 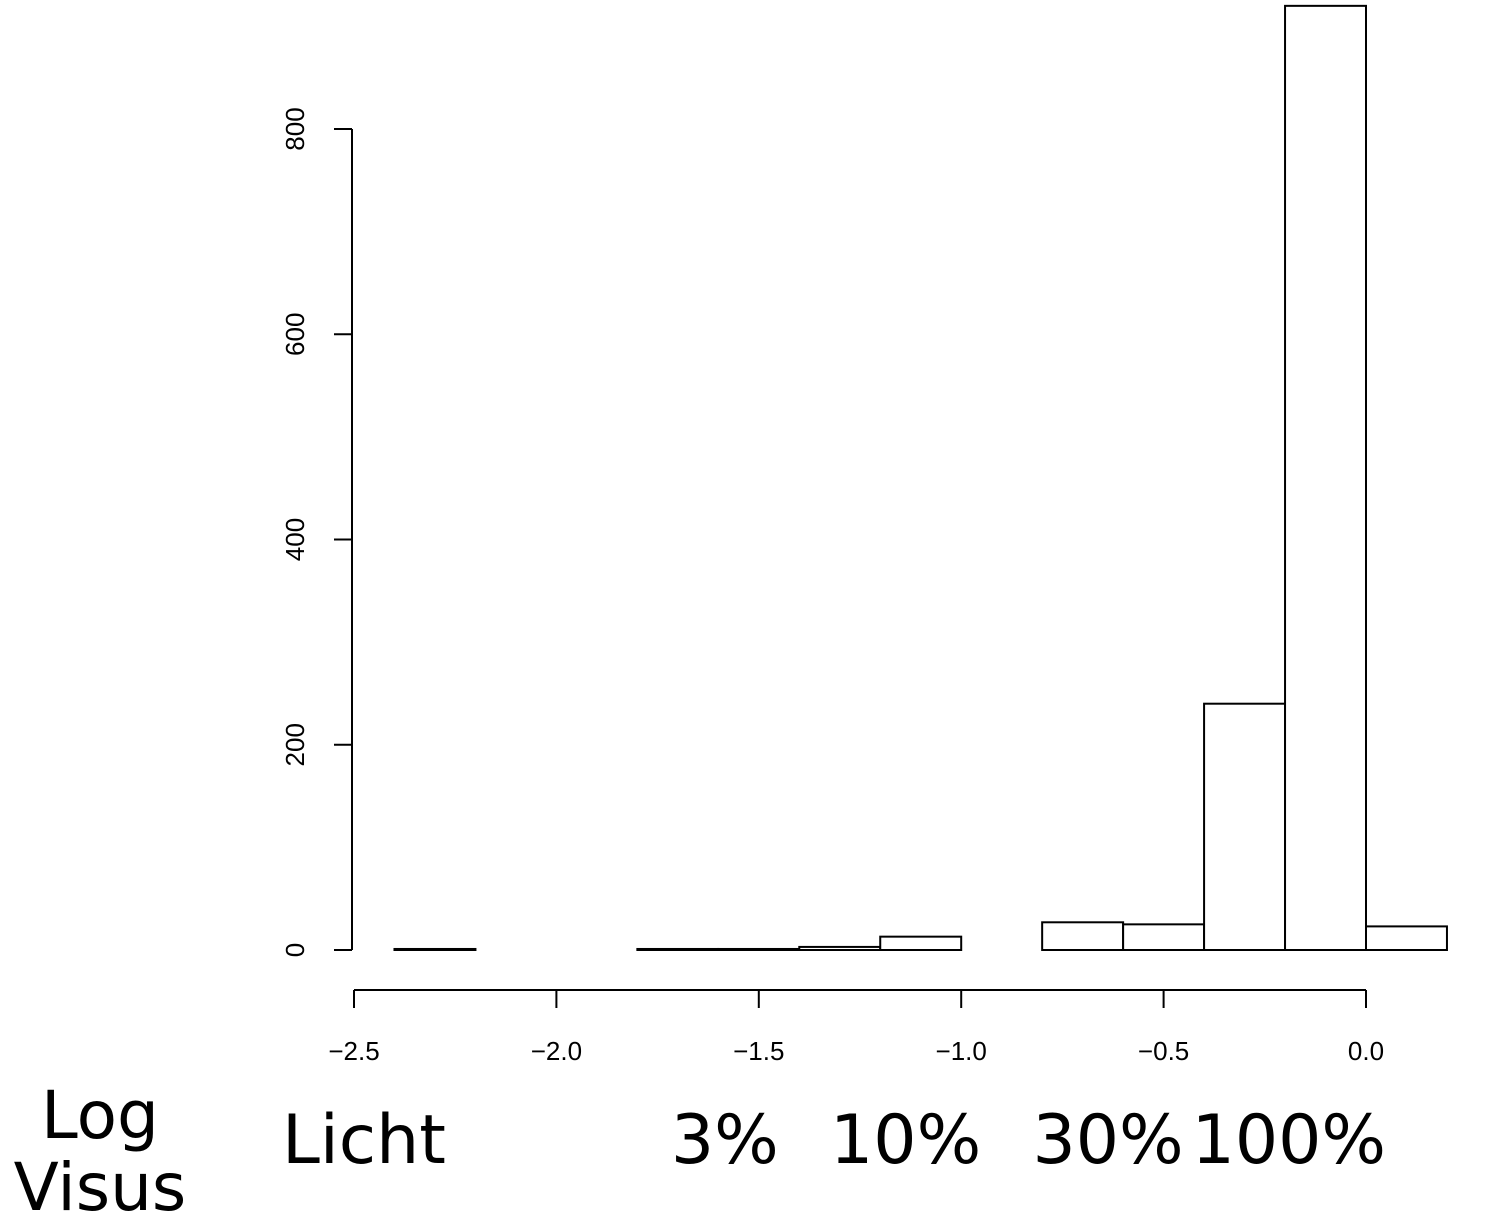 I want to click on x-tick-label: −0.5, so click(x=1163, y=1051).